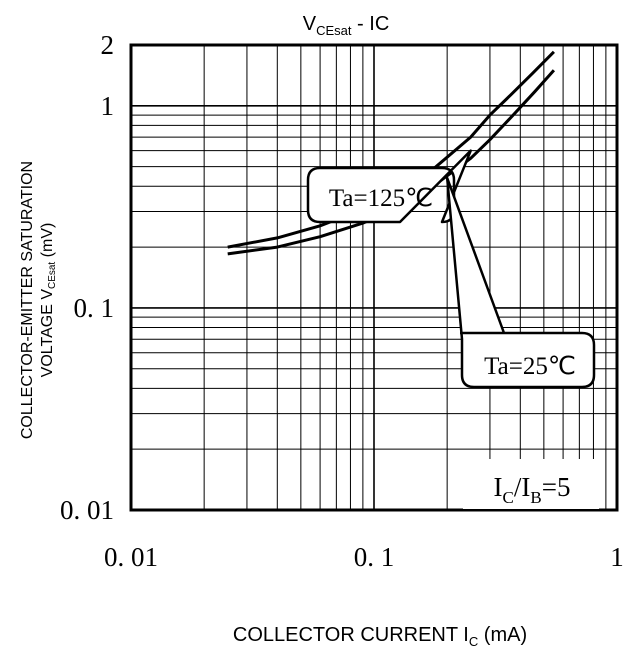 The width and height of the screenshot is (627, 649). I want to click on callout-ta25-bubble, so click(520, 282).